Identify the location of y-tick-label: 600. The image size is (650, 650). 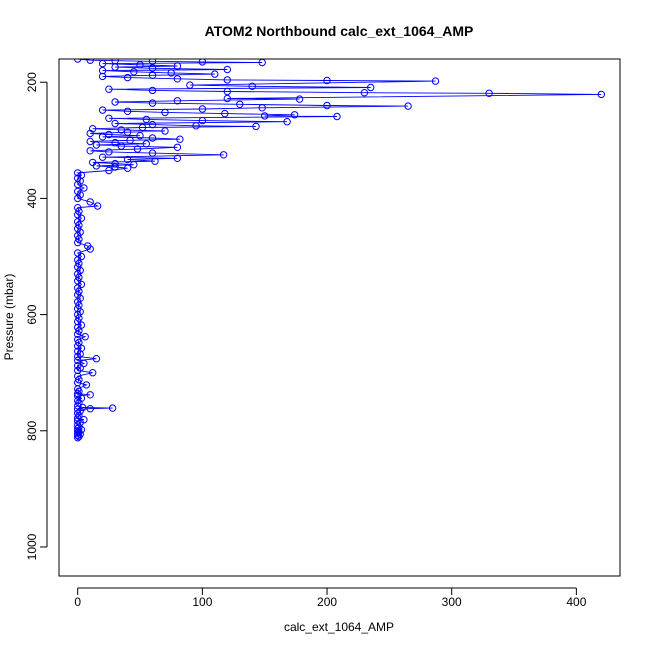
(32, 314).